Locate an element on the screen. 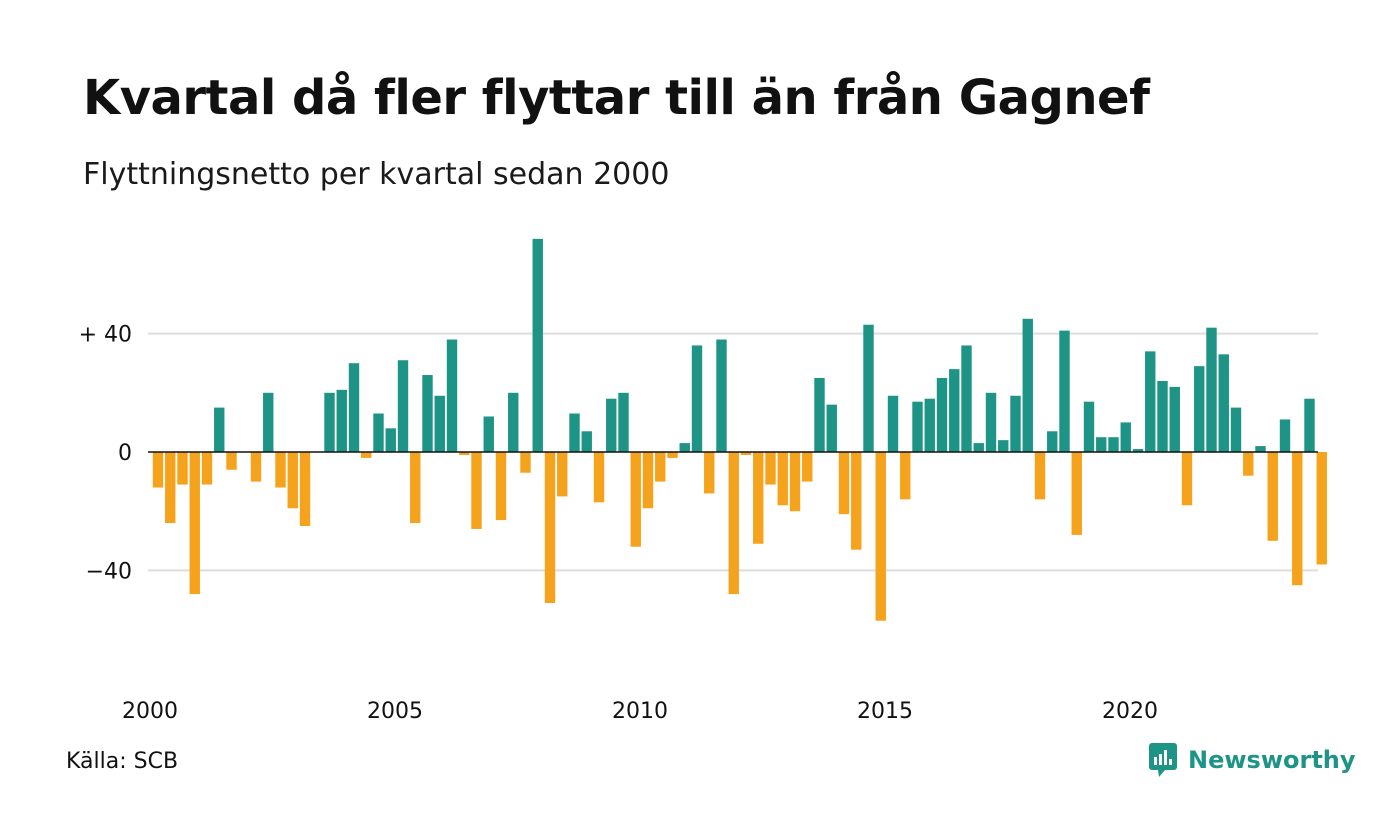 The width and height of the screenshot is (1400, 840). y-axis-ticks: + 40 0 −40 is located at coordinates (105, 454).